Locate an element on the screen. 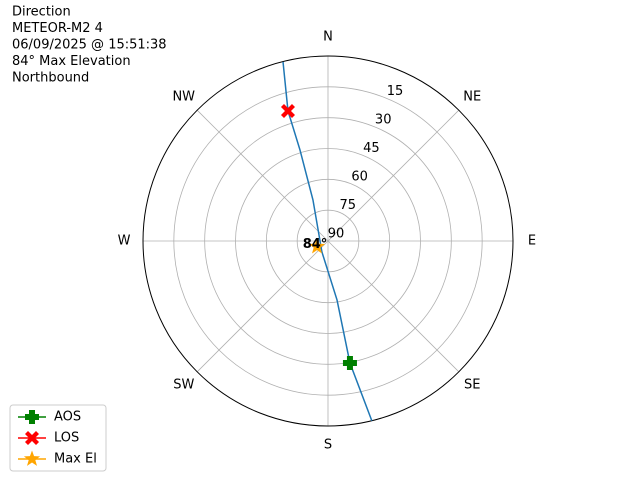 The image size is (640, 480). marker-star is located at coordinates (317, 246).